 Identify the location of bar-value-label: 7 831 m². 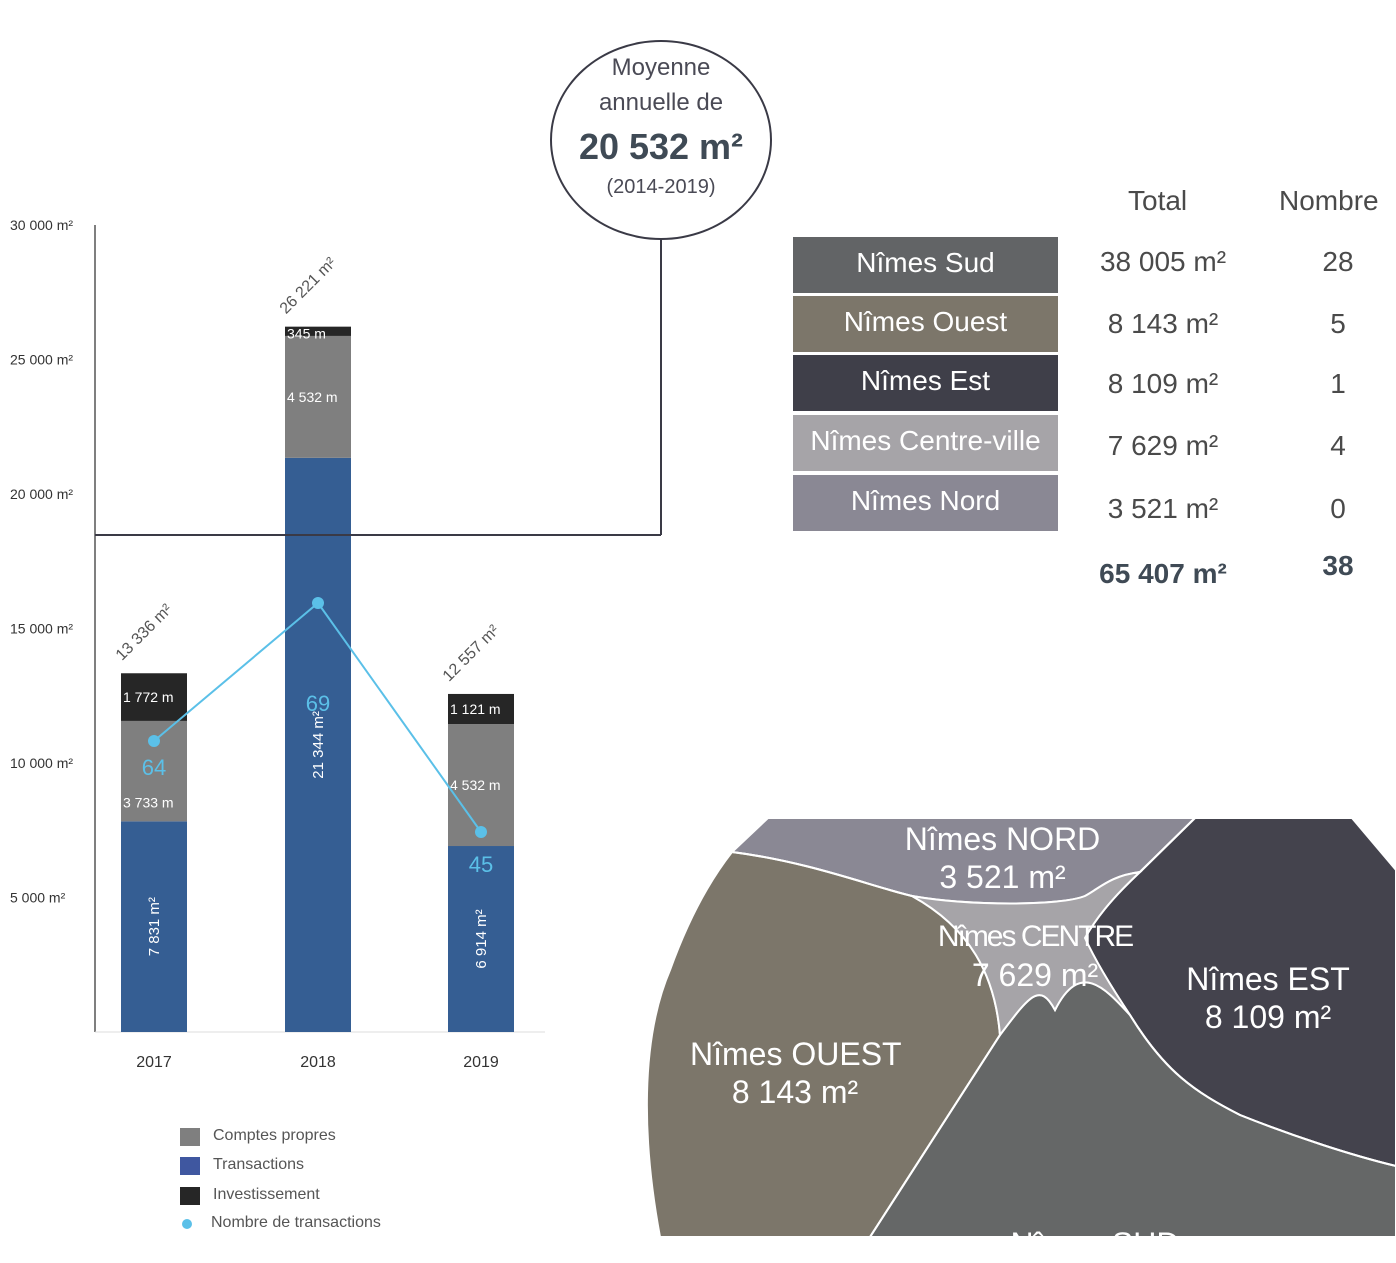
(154, 926).